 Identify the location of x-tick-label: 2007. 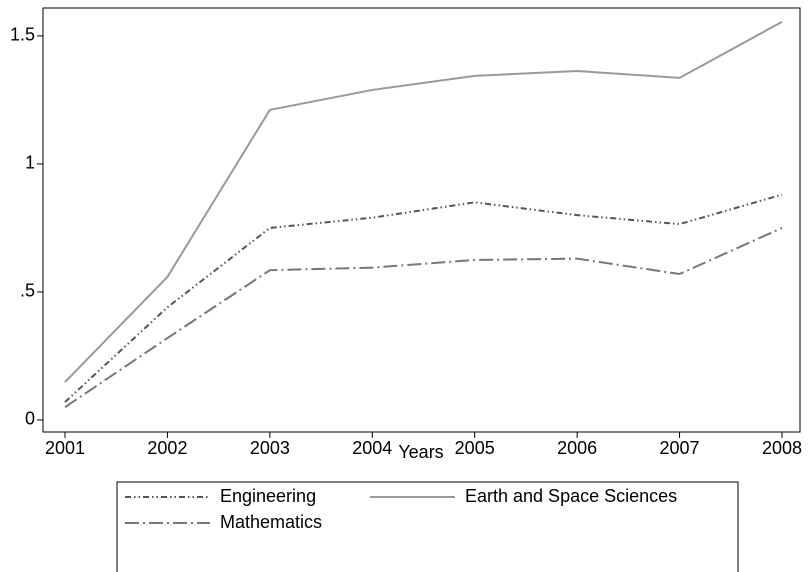
(680, 448).